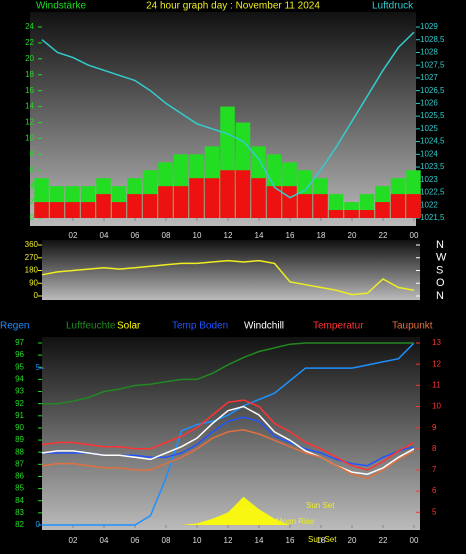 This screenshot has width=466, height=554. What do you see at coordinates (432, 90) in the screenshot?
I see `y2-tick-label: 1026,5` at bounding box center [432, 90].